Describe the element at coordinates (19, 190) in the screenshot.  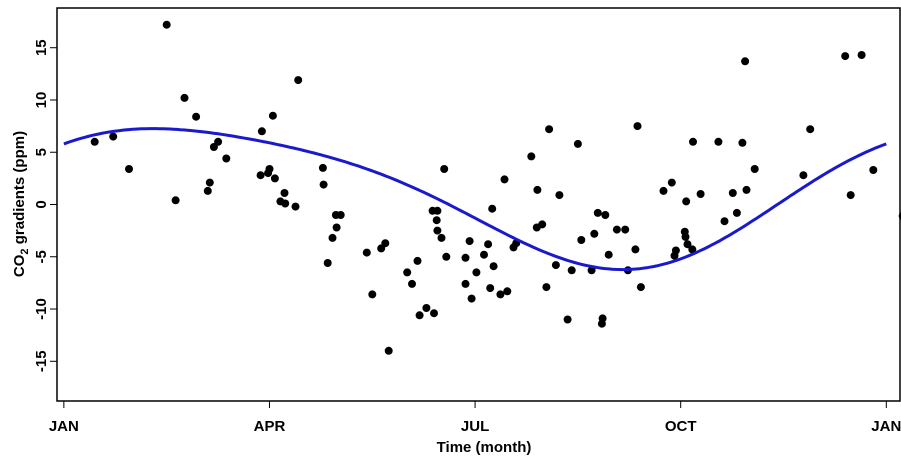
I see `y-axis-title-suffix: gradients (ppm)` at that location.